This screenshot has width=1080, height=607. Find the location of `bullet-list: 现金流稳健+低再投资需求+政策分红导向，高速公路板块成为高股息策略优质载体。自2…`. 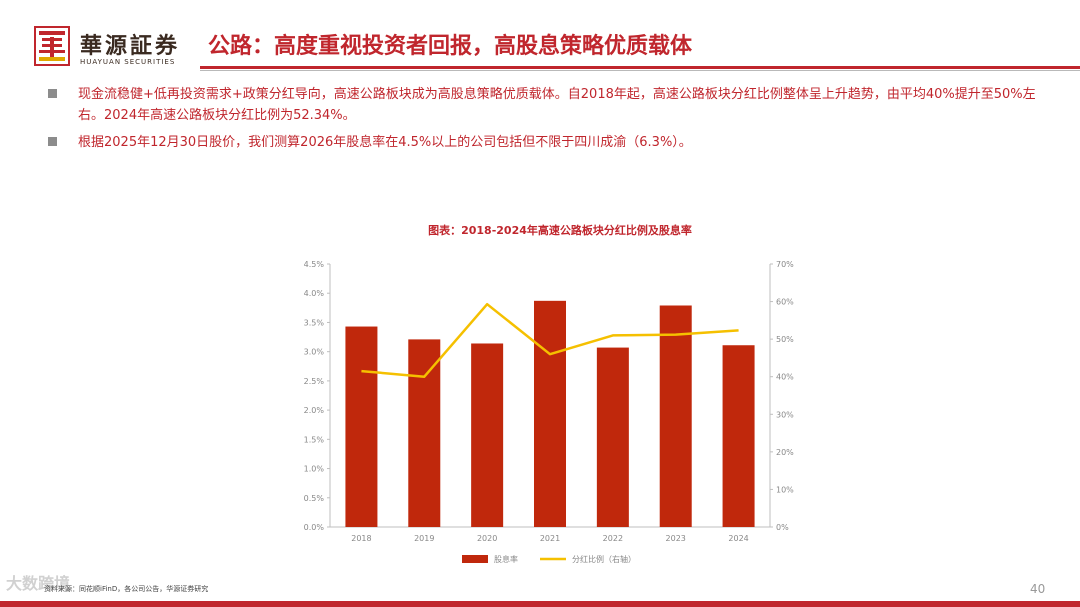

bullet-list: 现金流稳健+低再投资需求+政策分红导向，高速公路板块成为高股息策略优质载体。自2… is located at coordinates (553, 121).